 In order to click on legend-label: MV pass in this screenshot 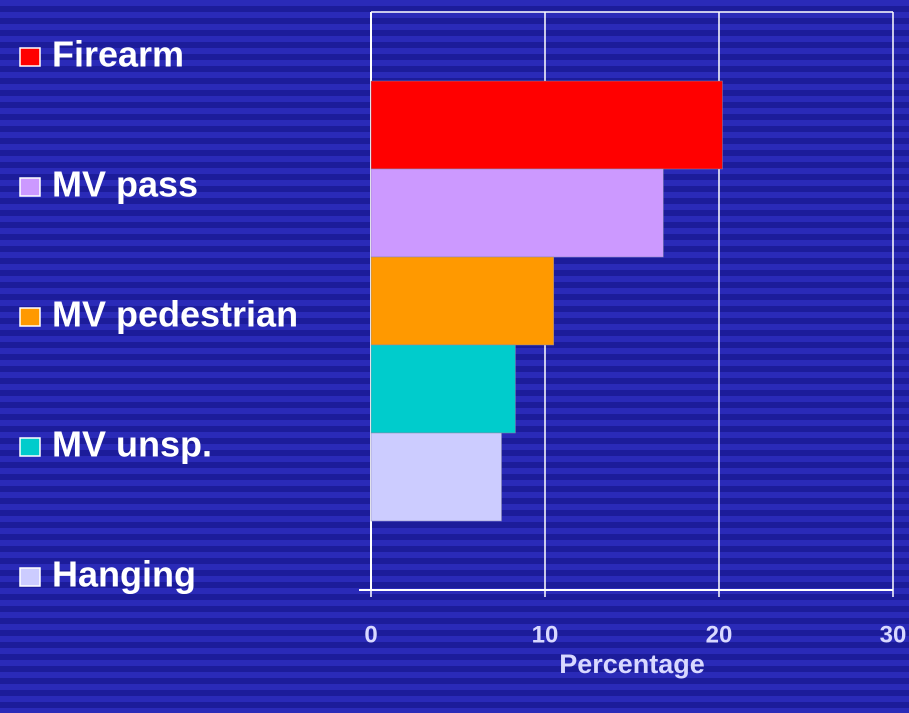, I will do `click(125, 184)`.